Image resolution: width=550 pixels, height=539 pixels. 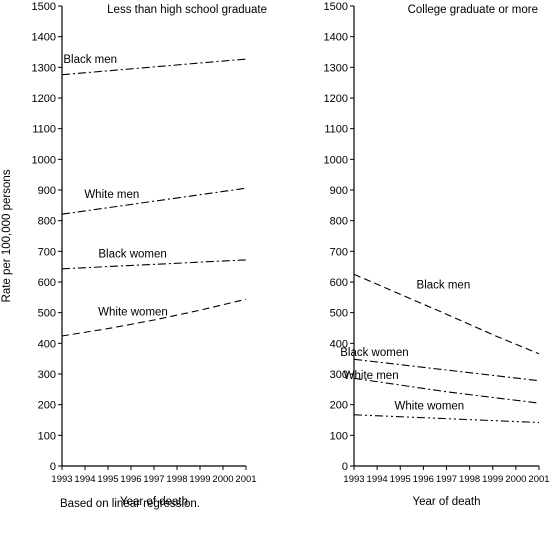 I want to click on y-axis-label: Rate per 100,000 persons, so click(x=7, y=235).